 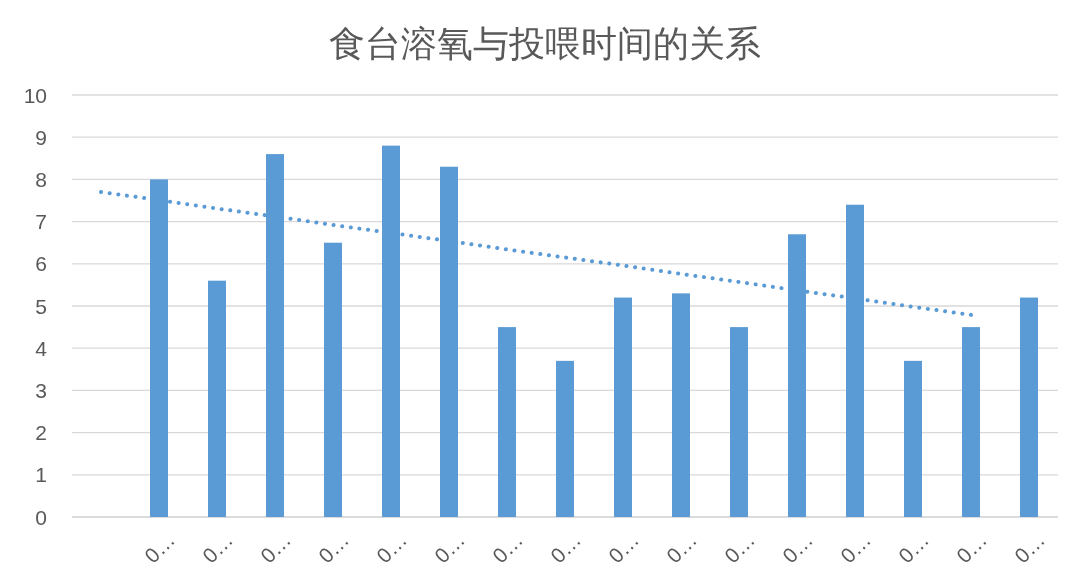 I want to click on y-tick-label: 3, so click(x=41, y=390).